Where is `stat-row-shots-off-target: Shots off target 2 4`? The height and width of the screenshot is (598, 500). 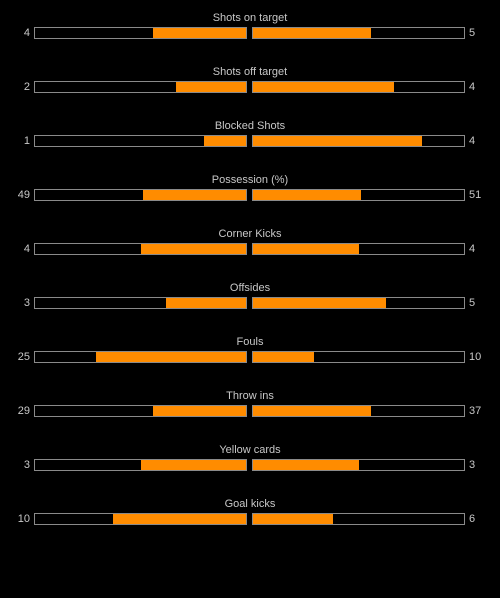 stat-row-shots-off-target: Shots off target 2 4 is located at coordinates (250, 92).